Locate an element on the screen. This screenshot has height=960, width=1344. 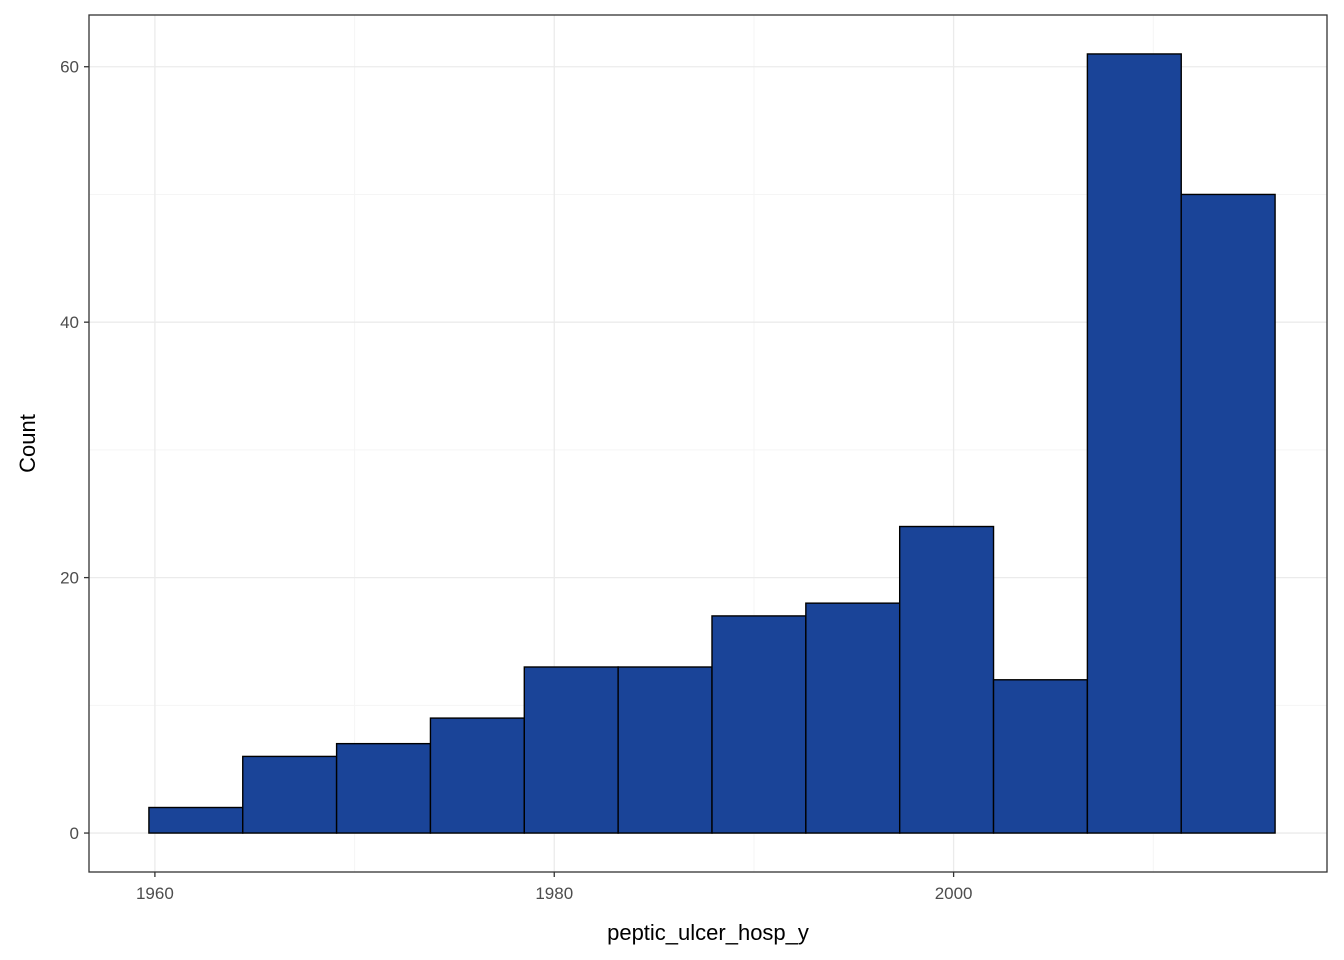
x-tick-label: 1960 is located at coordinates (155, 893).